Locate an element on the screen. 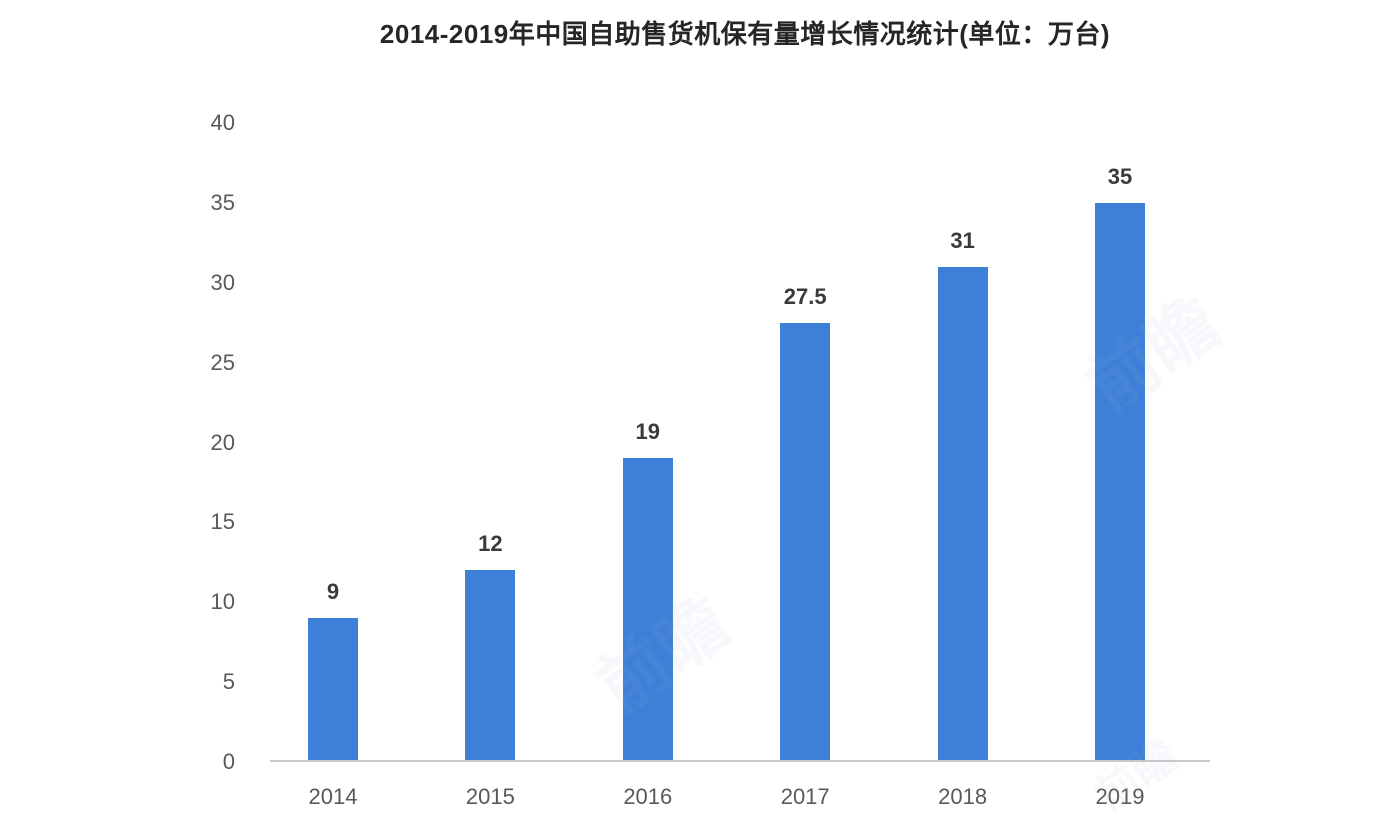 The height and width of the screenshot is (836, 1400). y-tick-label: 0 is located at coordinates (228, 761).